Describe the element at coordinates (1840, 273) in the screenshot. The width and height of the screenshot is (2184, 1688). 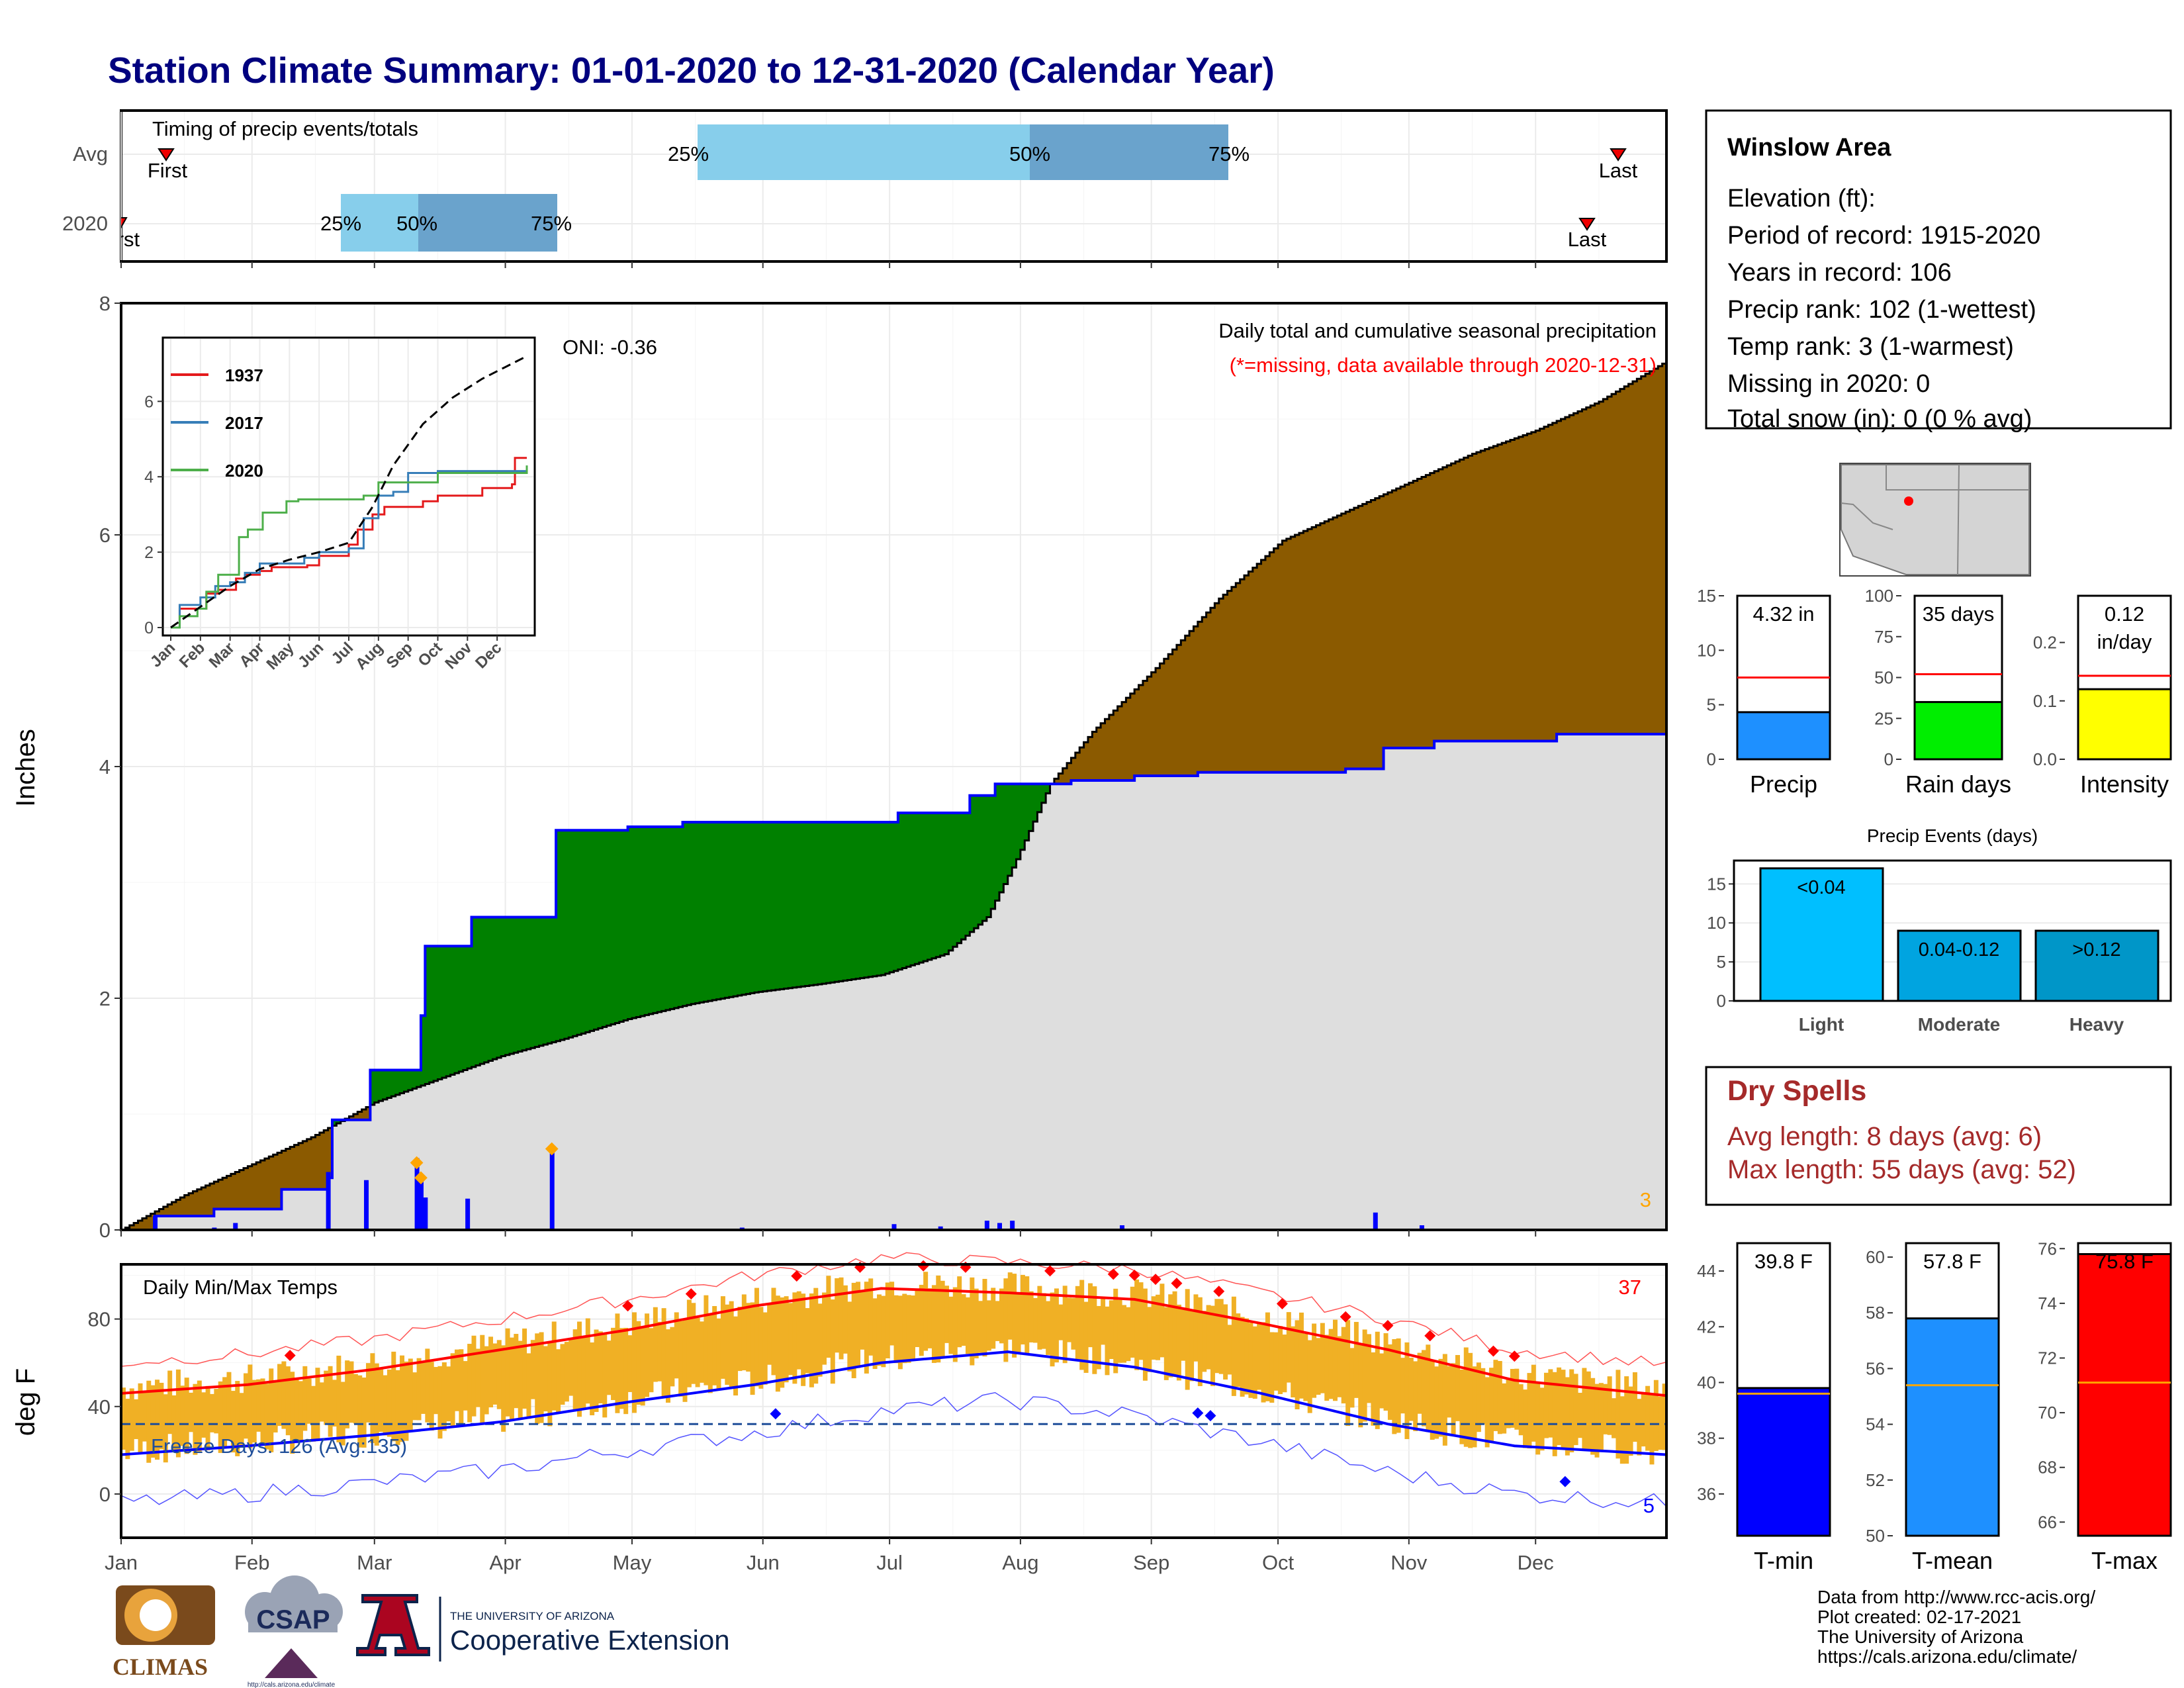
I see `info-years: Years in record: 106` at that location.